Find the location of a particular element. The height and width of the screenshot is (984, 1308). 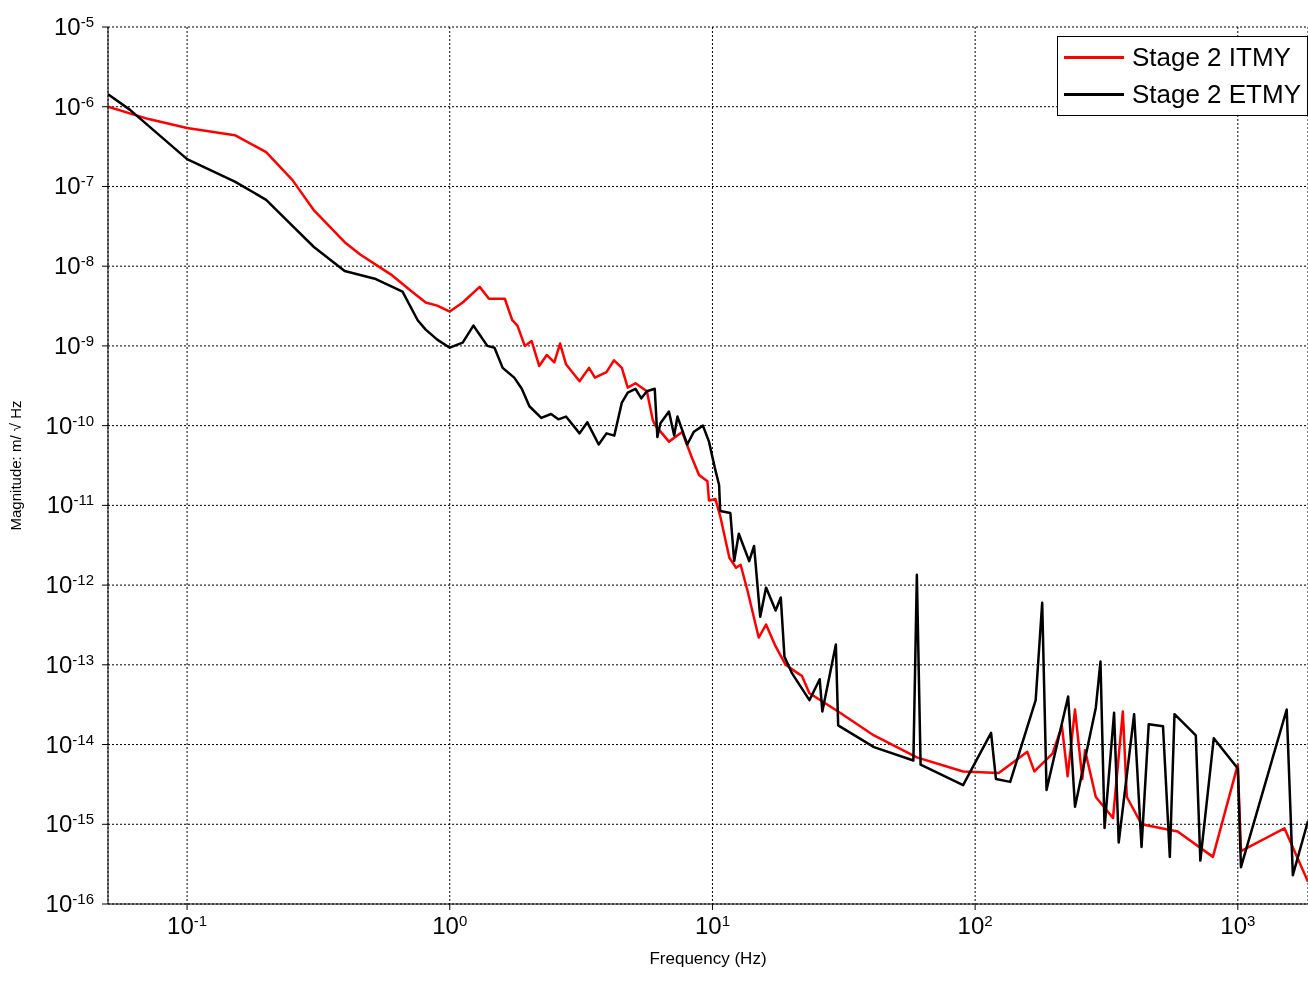

y-tick-label: 10$^{-14}$ is located at coordinates (69, 744).